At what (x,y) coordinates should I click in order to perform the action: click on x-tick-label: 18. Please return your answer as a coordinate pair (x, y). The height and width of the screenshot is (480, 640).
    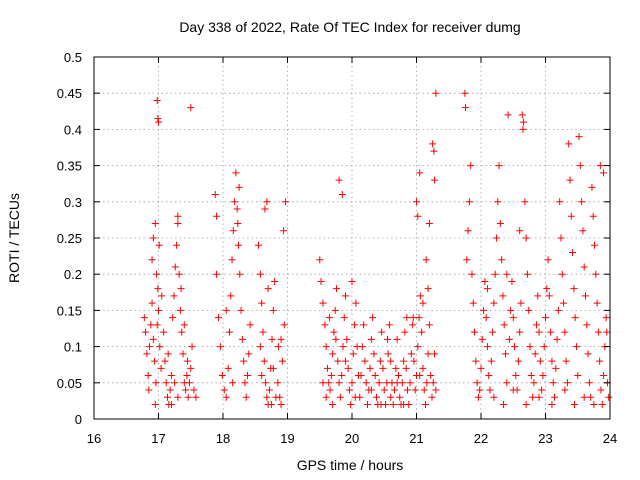
    Looking at the image, I should click on (223, 438).